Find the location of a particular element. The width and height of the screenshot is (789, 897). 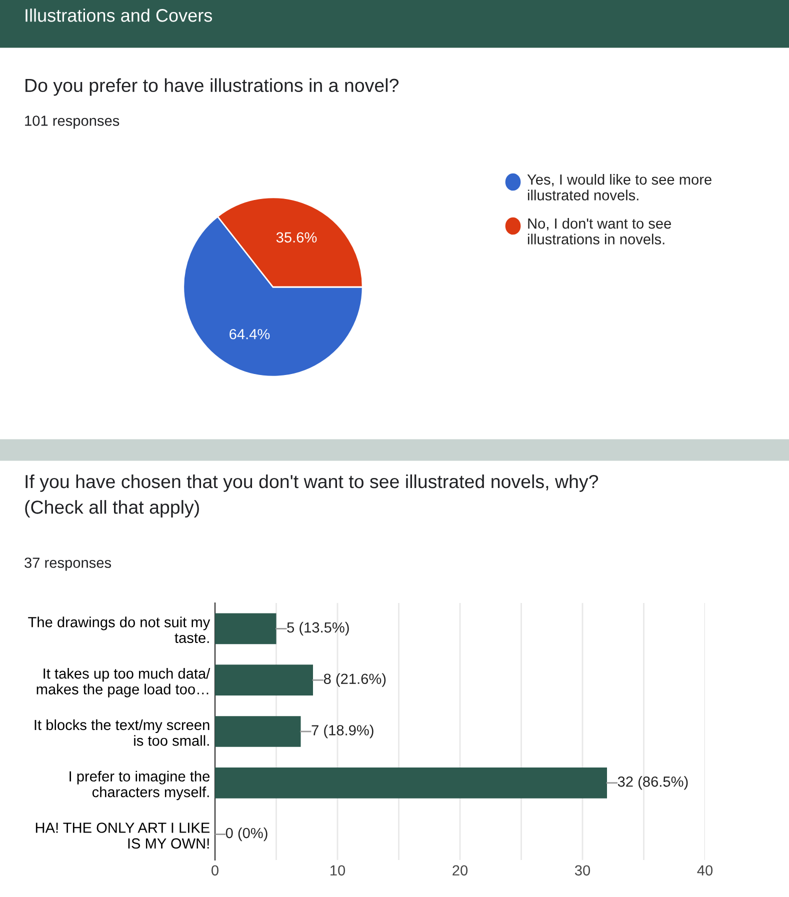

x-tick-label: 40 is located at coordinates (705, 870).